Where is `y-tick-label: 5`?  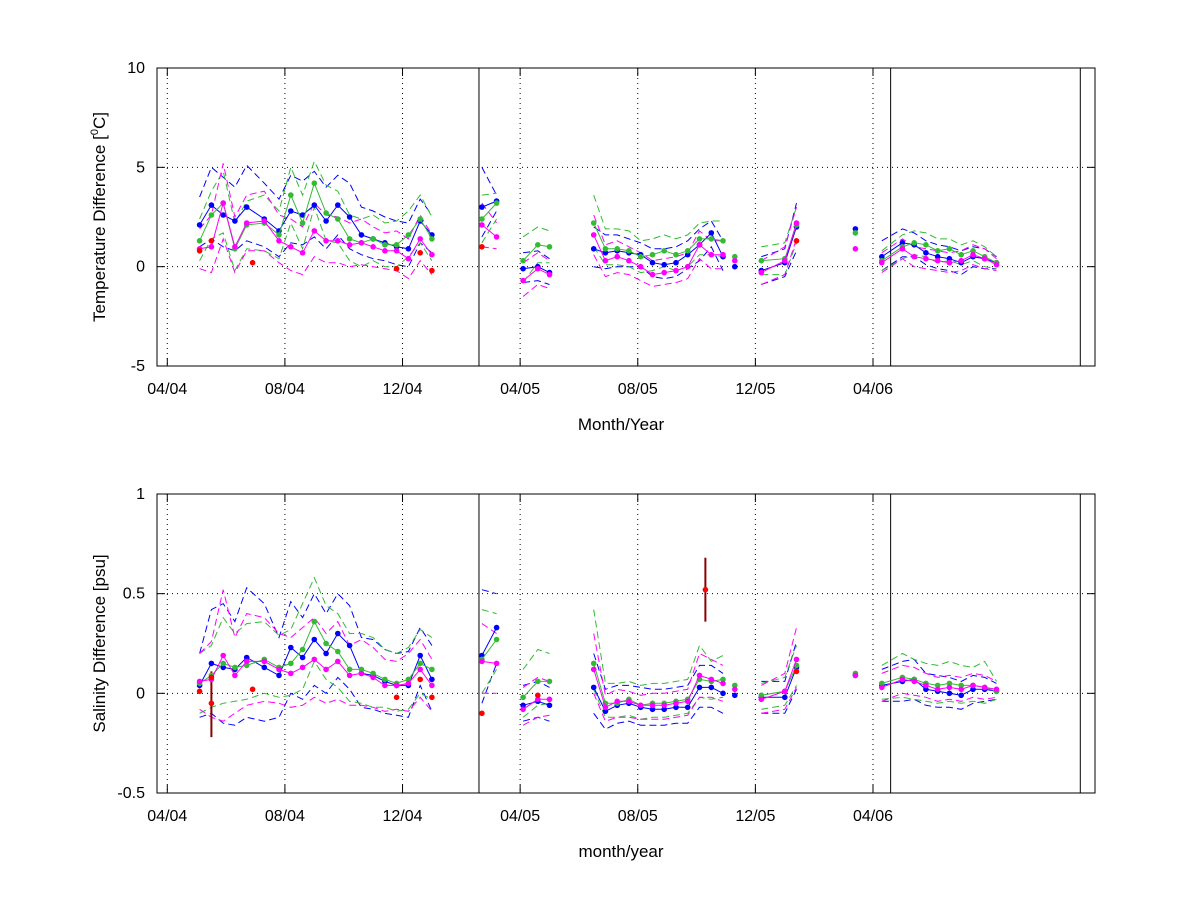 y-tick-label: 5 is located at coordinates (140, 167).